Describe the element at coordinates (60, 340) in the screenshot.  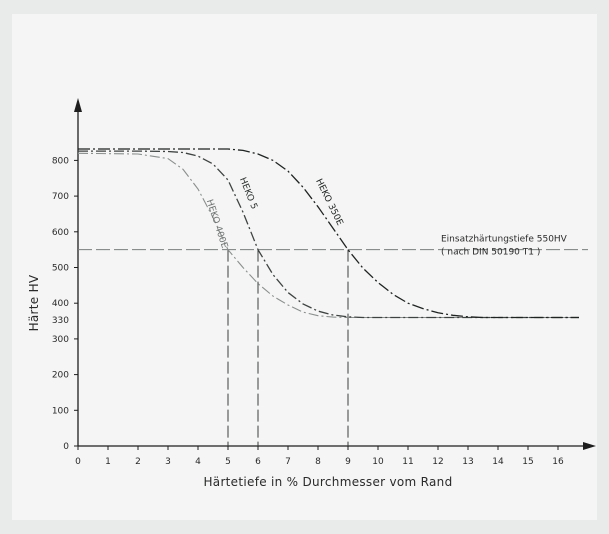
I see `y-tick-label: 300` at that location.